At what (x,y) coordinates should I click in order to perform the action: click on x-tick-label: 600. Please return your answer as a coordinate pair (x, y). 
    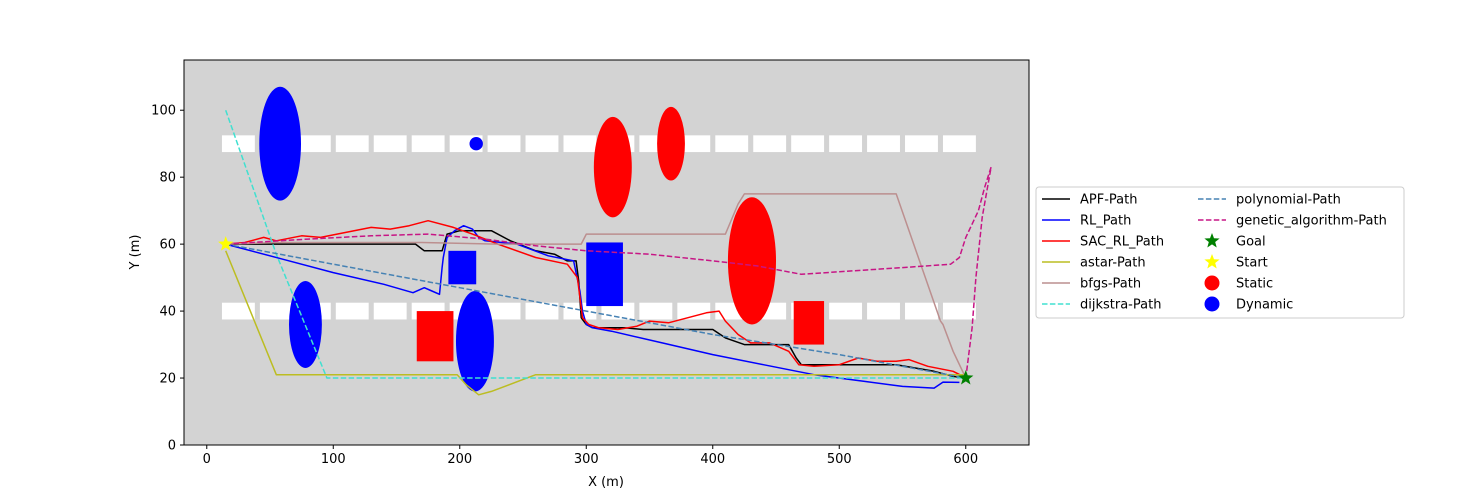
    Looking at the image, I should click on (965, 459).